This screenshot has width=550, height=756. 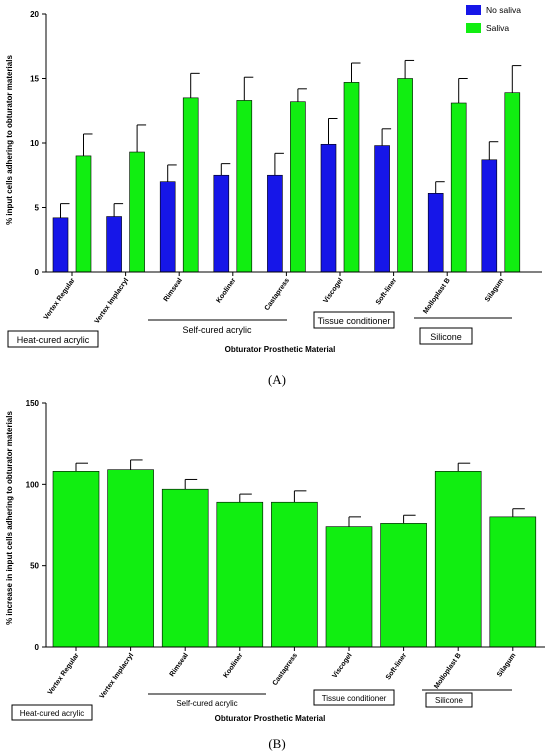 What do you see at coordinates (83, 214) in the screenshot?
I see `bar-vertex-regular-saliva` at bounding box center [83, 214].